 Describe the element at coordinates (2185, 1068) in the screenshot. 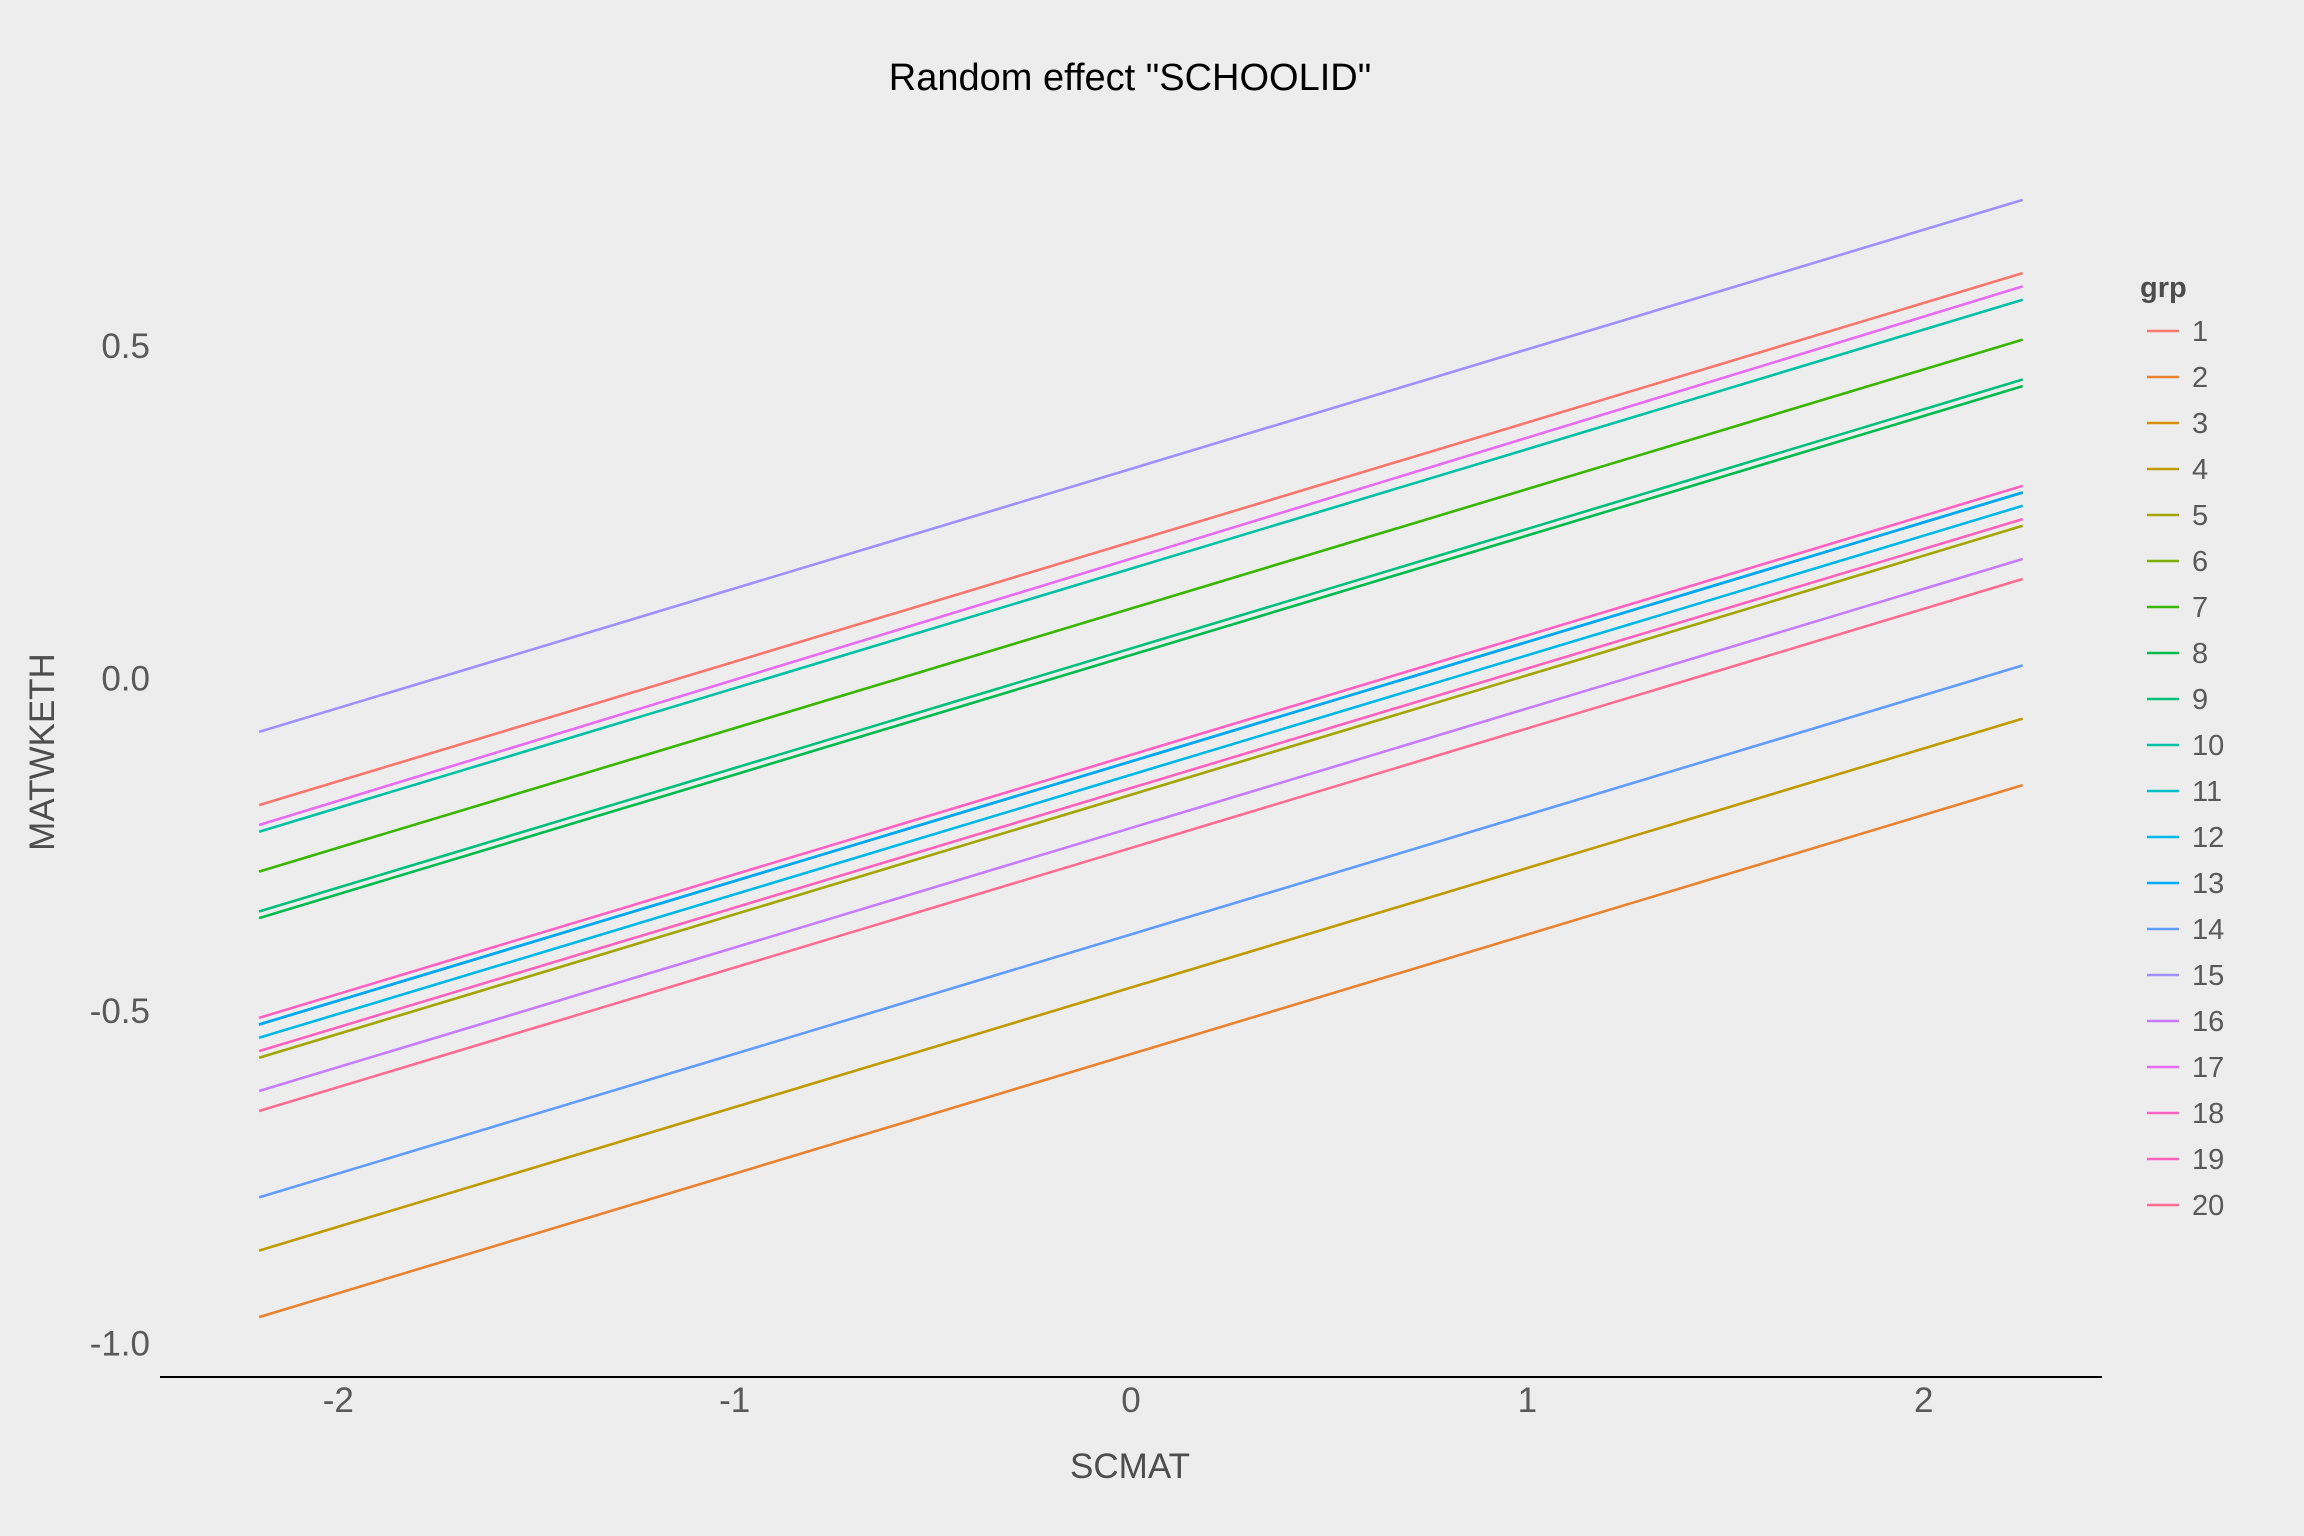

I see `legend-item: 17` at that location.